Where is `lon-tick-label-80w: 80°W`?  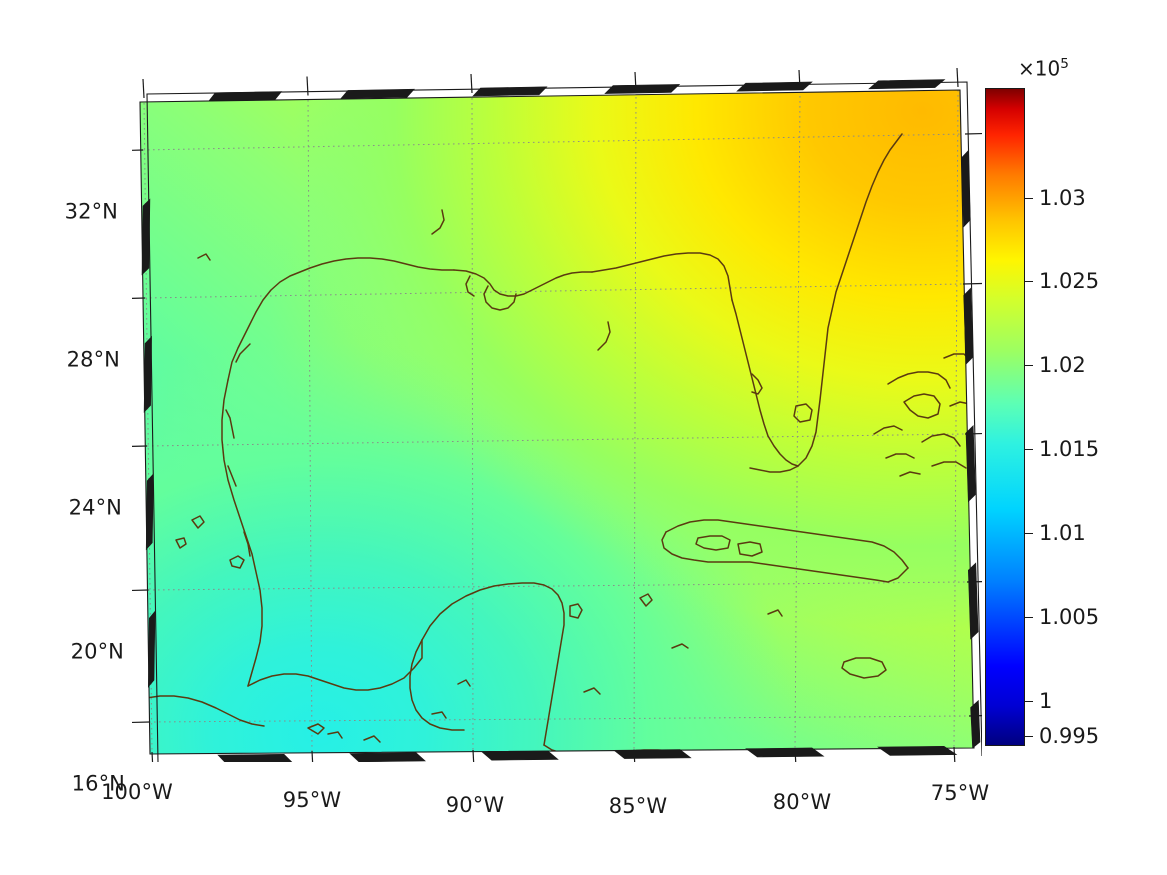
lon-tick-label-80w: 80°W is located at coordinates (802, 802).